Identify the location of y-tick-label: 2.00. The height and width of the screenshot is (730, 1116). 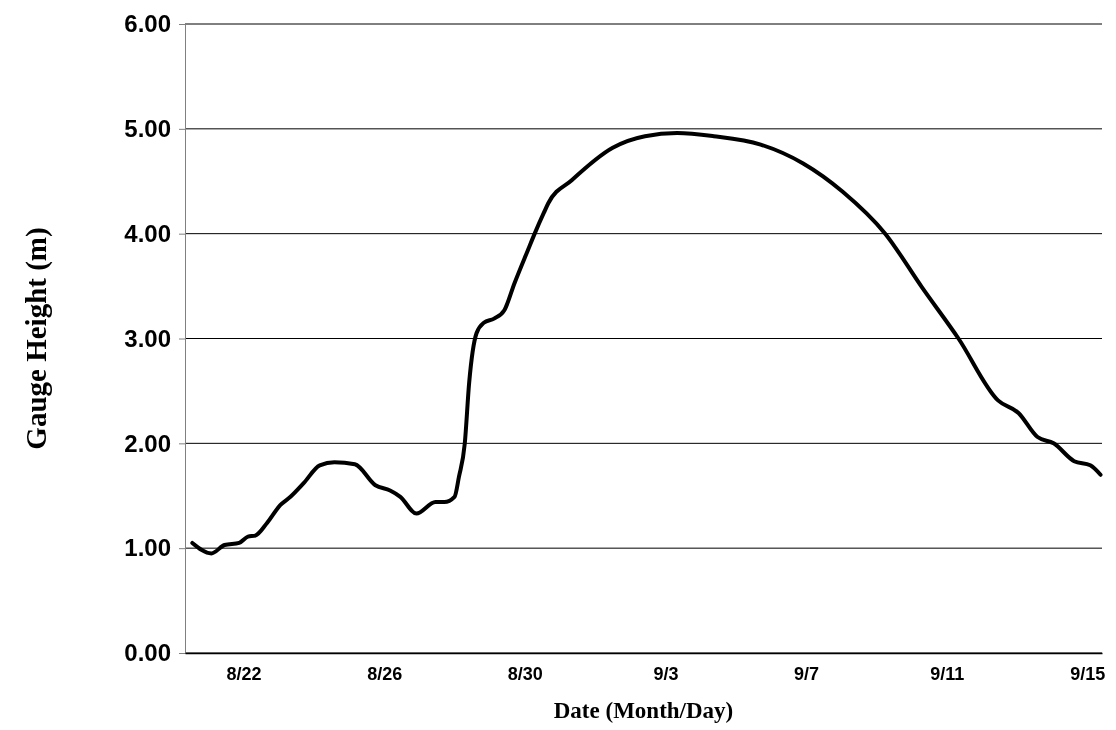
(147, 443).